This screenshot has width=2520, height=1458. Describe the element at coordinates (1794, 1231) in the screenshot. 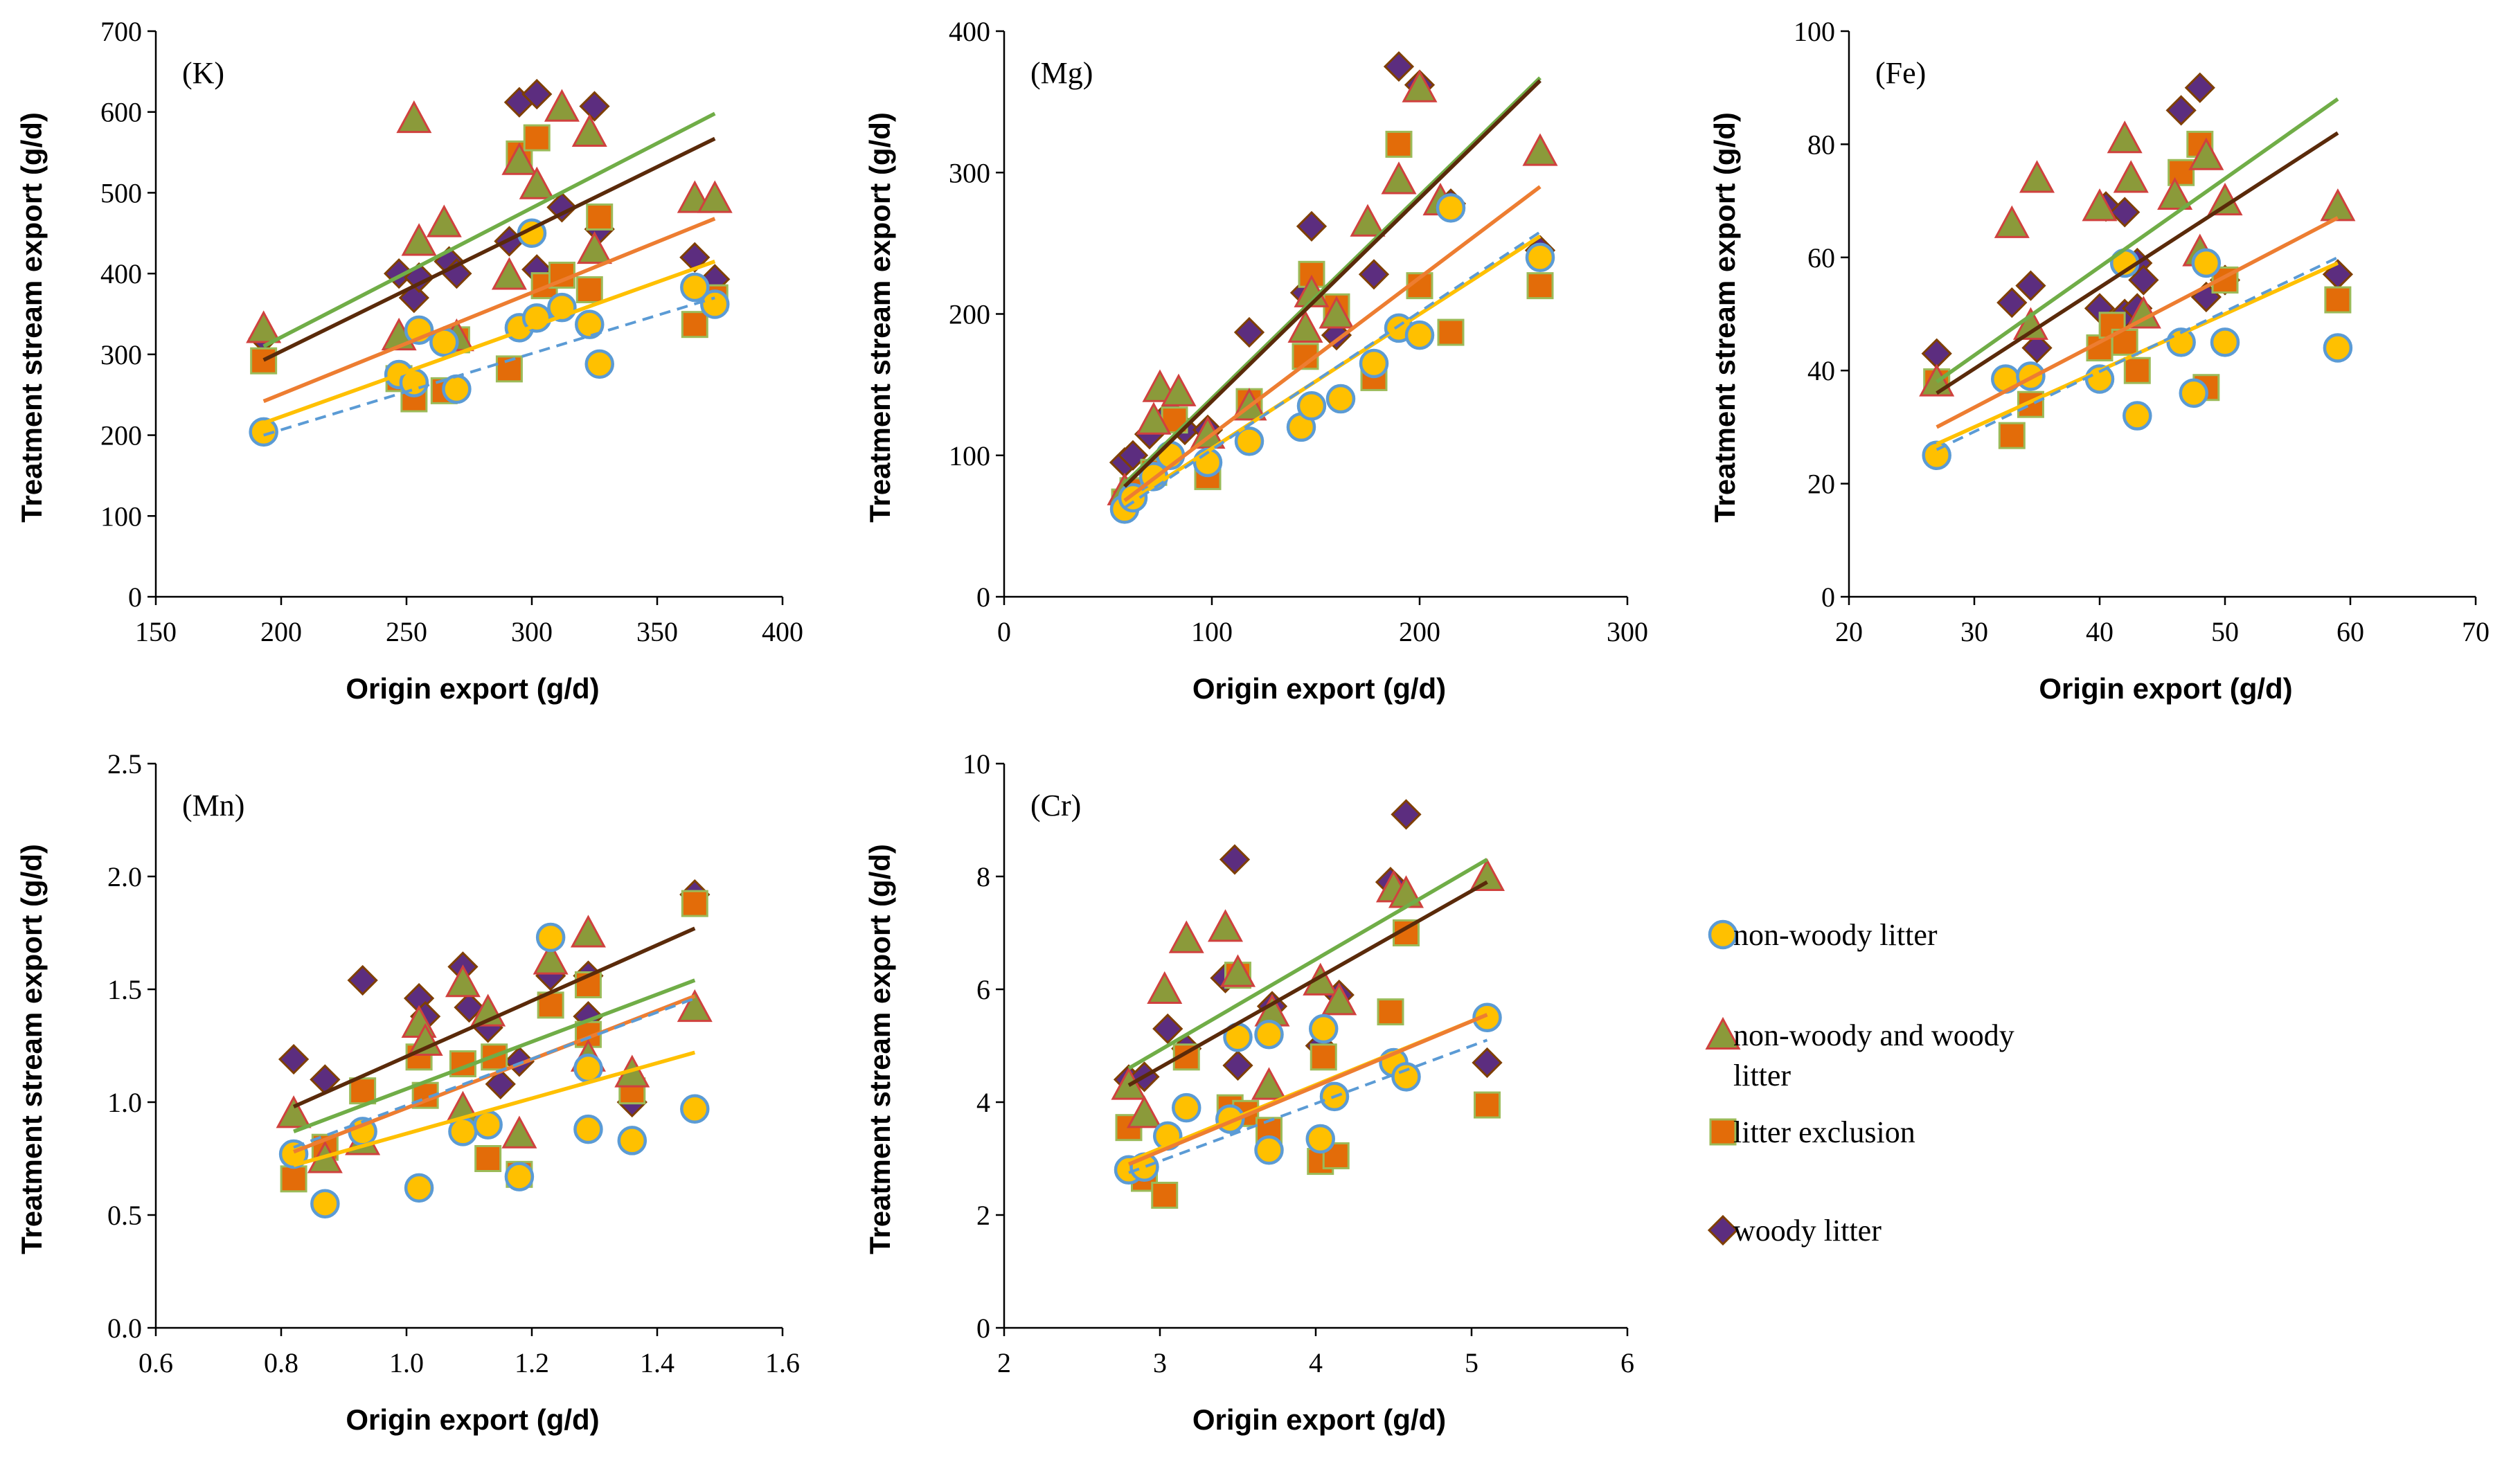

I see `legend-entry-woody: woody litter` at that location.